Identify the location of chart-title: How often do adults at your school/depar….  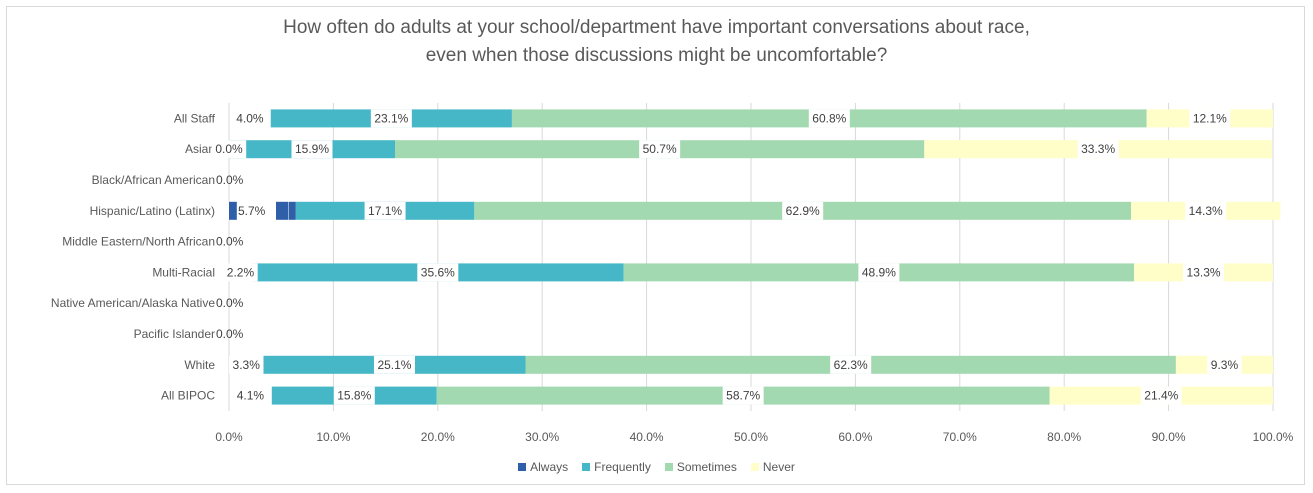
(656, 42).